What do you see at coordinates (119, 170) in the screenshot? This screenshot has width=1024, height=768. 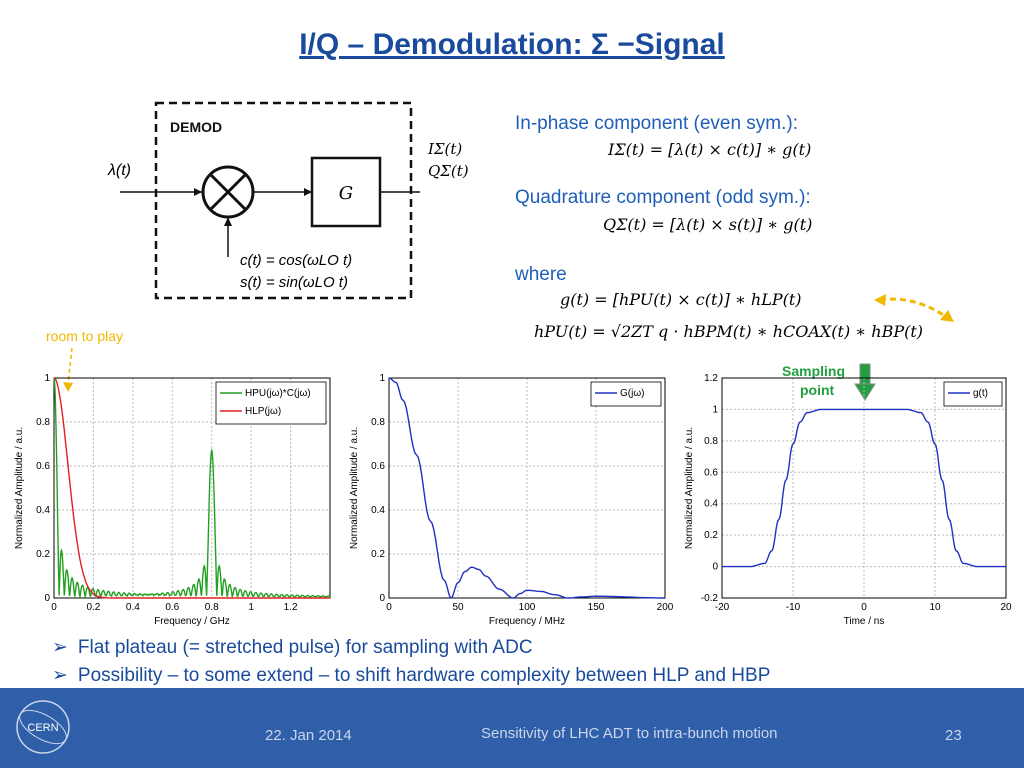 I see `svg-text: λ(t)` at bounding box center [119, 170].